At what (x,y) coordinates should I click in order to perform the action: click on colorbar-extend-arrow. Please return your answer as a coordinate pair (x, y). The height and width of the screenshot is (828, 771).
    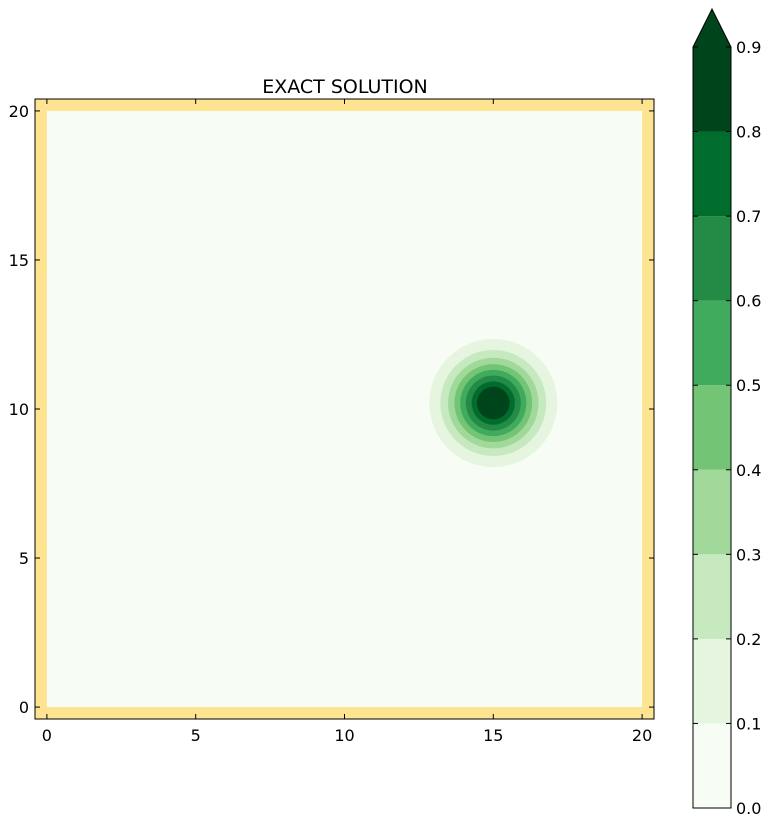
    Looking at the image, I should click on (712, 28).